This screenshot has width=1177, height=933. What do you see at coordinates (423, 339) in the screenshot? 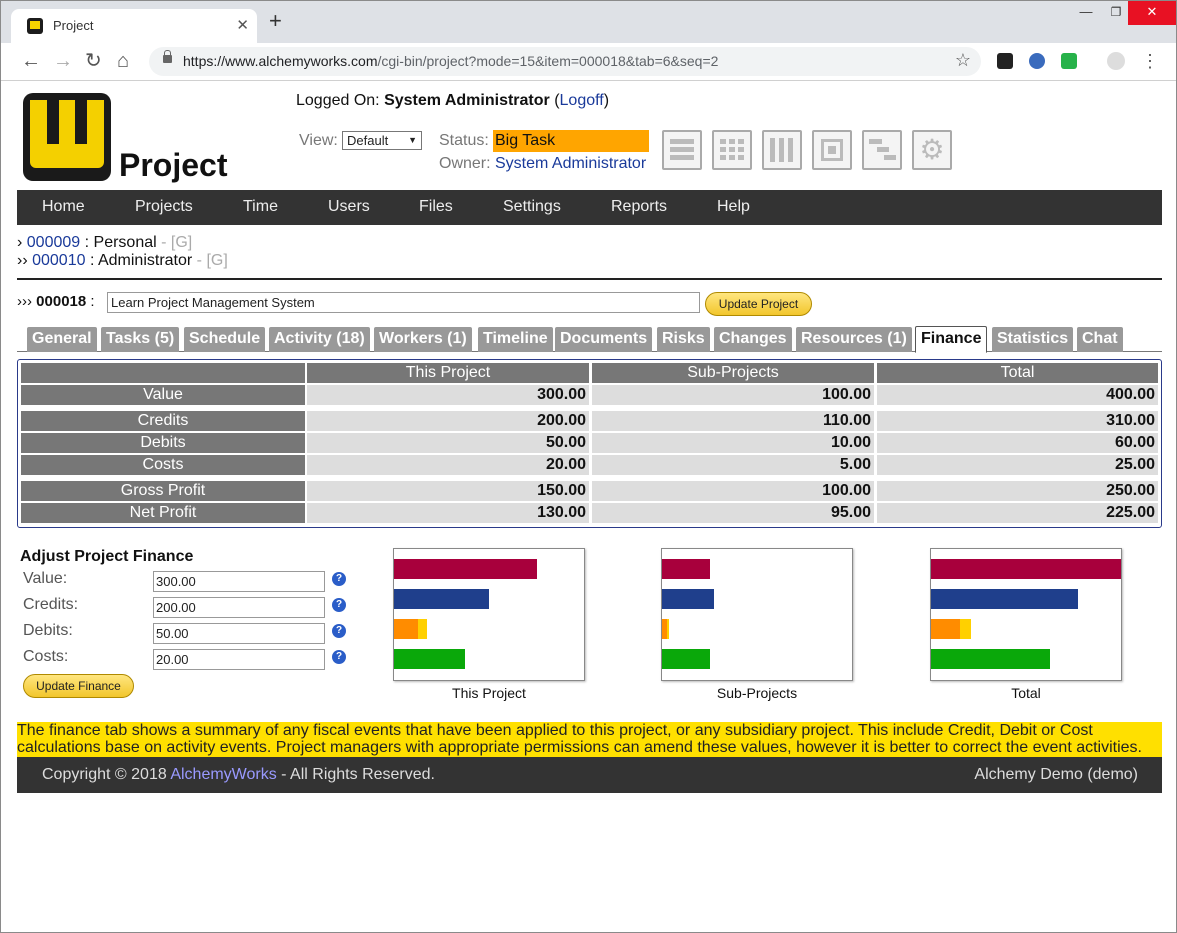
I see `tab-workers: Workers (1)` at bounding box center [423, 339].